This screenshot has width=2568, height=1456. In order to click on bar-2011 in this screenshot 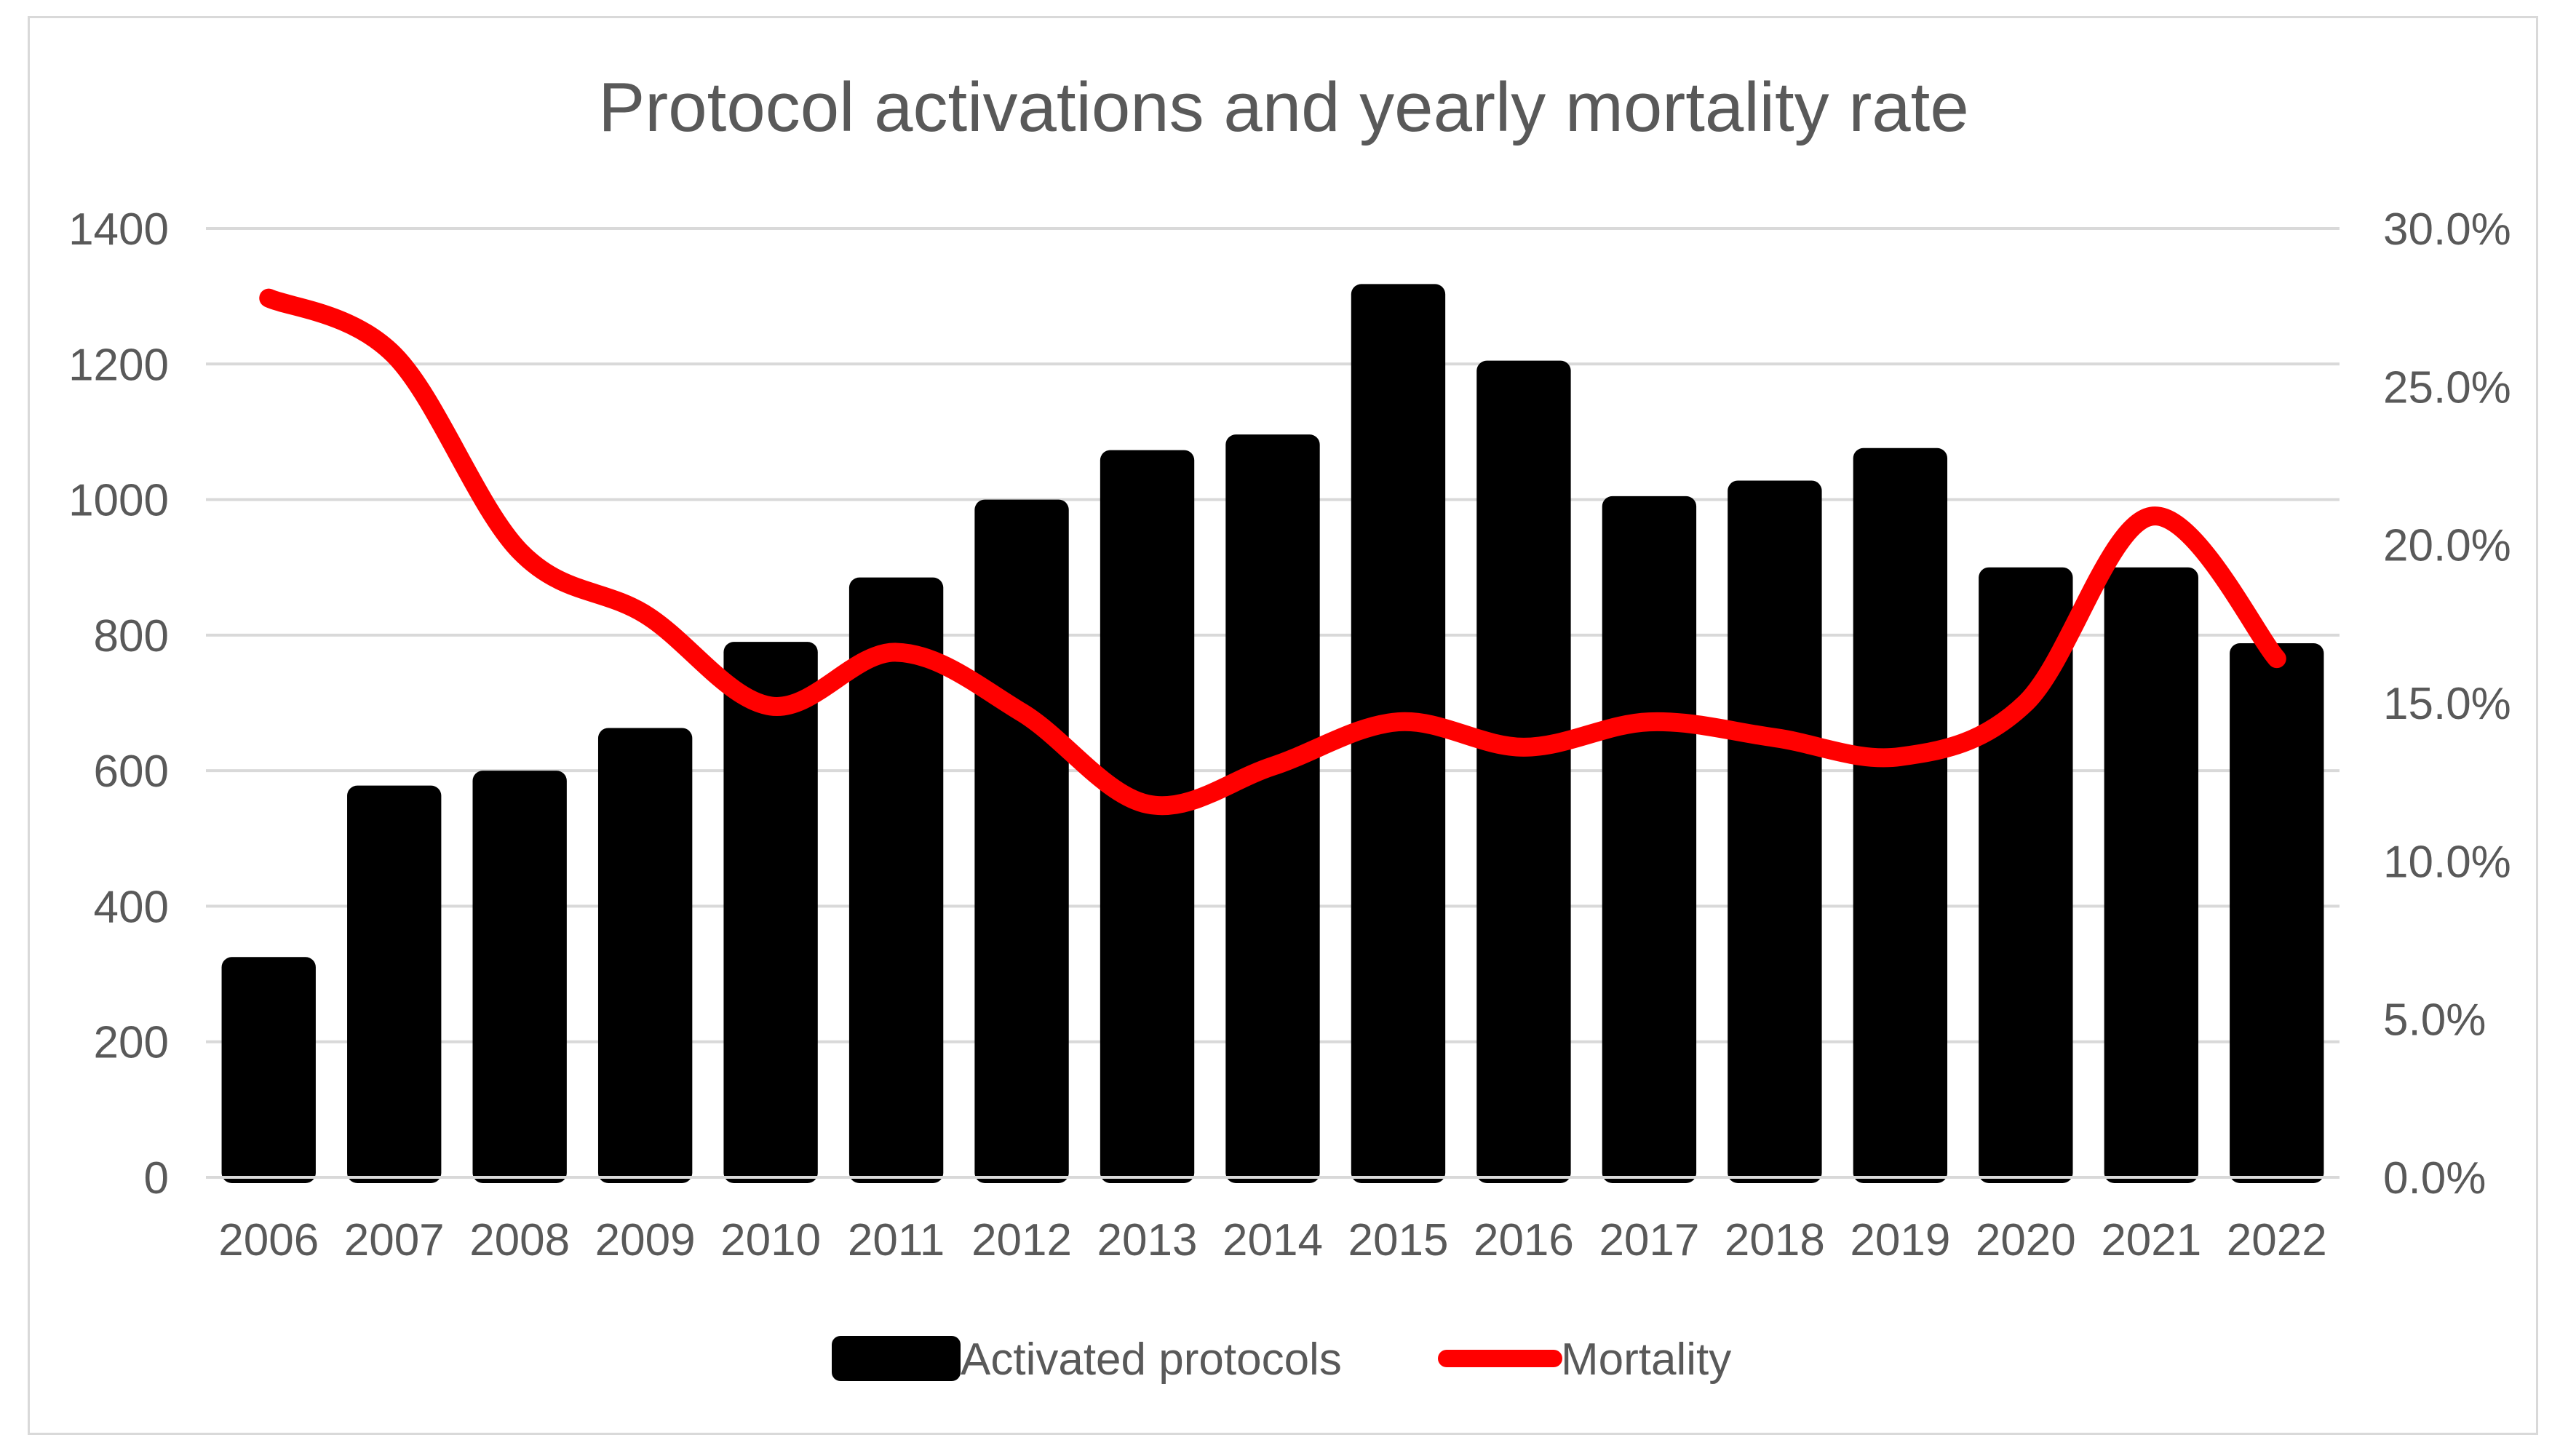, I will do `click(896, 880)`.